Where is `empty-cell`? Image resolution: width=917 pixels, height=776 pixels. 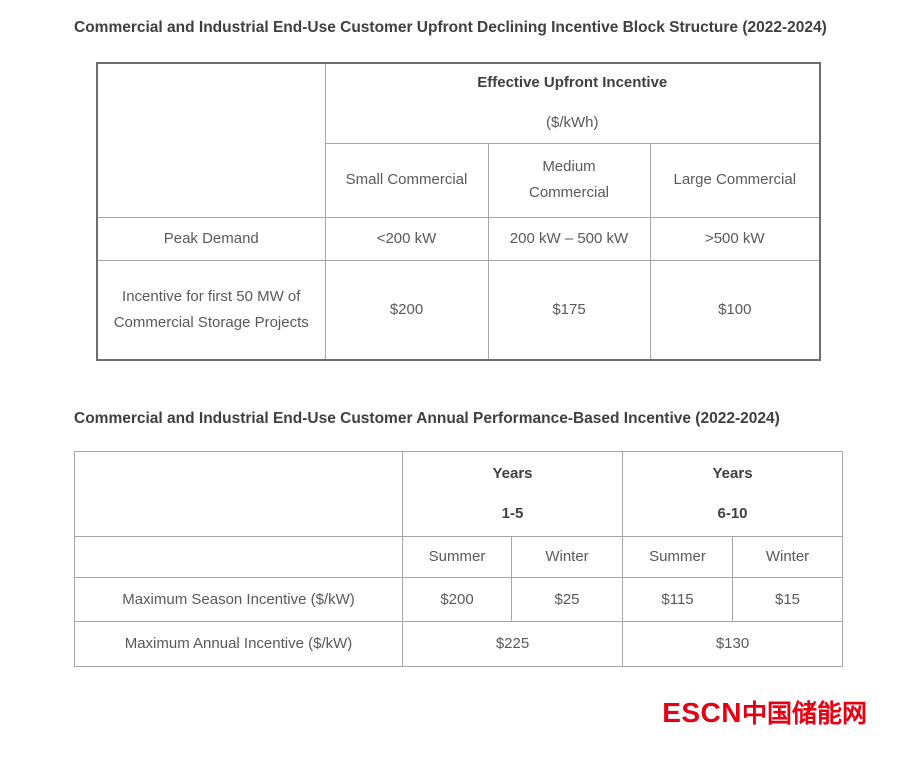
empty-cell is located at coordinates (238, 557).